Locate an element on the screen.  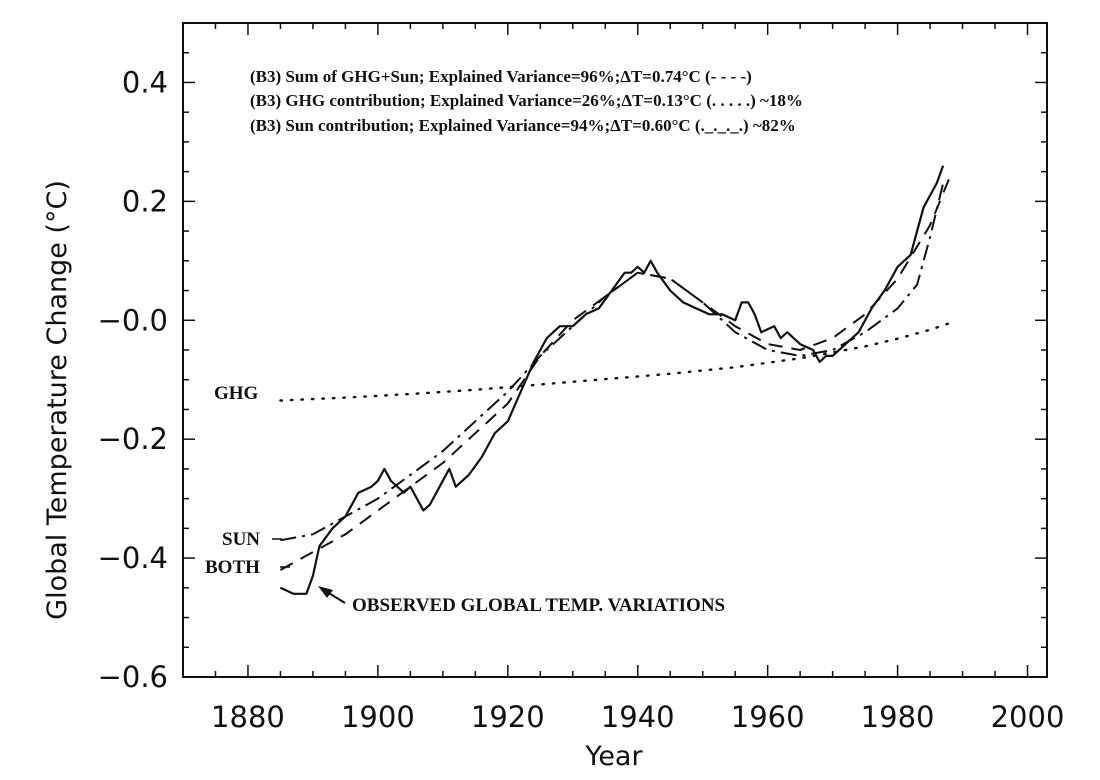
x-tick-label: 1940 is located at coordinates (638, 717).